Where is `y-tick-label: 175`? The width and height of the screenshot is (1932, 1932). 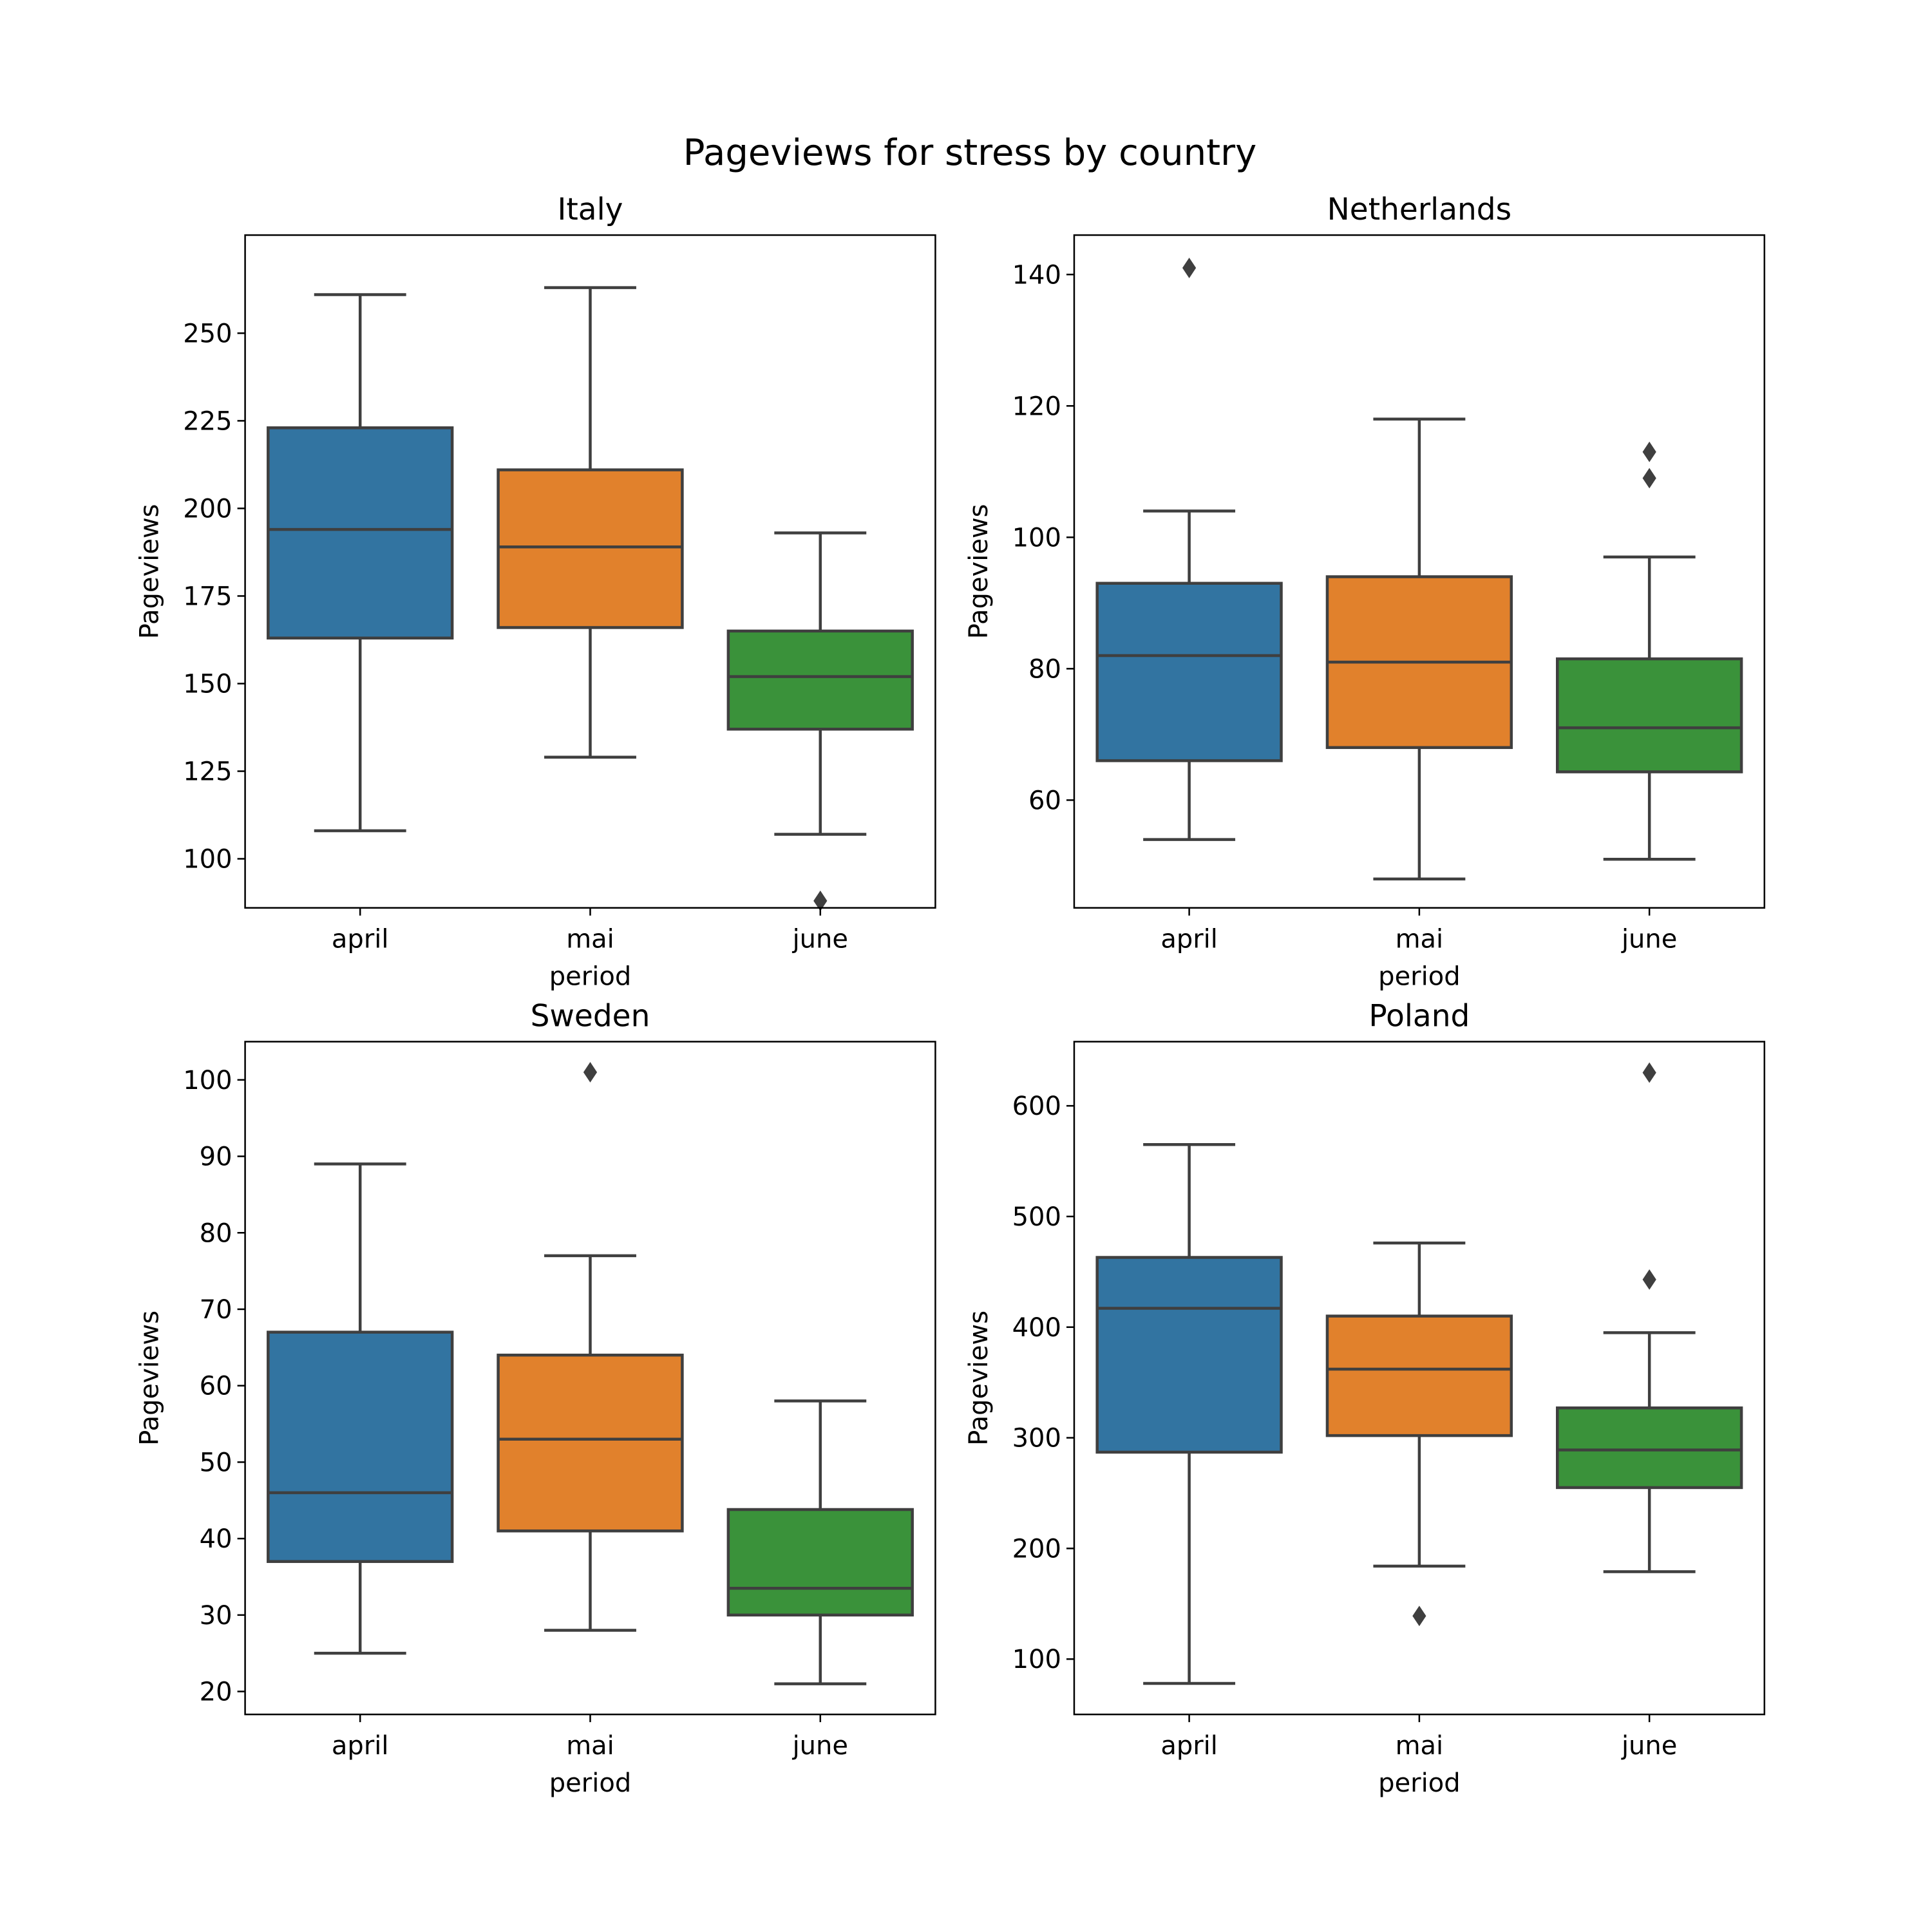
y-tick-label: 175 is located at coordinates (207, 596).